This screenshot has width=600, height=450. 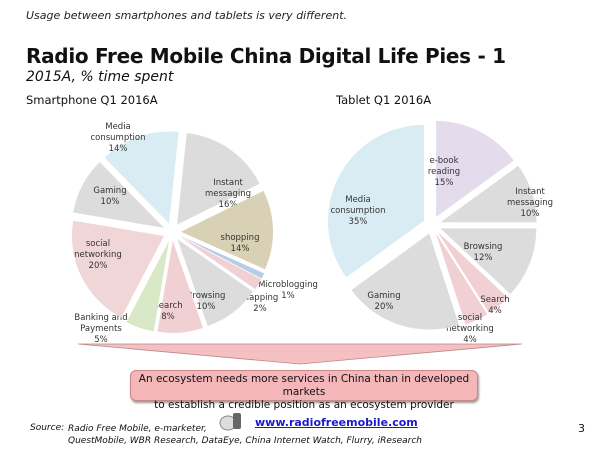 What do you see at coordinates (117, 138) in the screenshot?
I see `slice-label: Media consumption 14%` at bounding box center [117, 138].